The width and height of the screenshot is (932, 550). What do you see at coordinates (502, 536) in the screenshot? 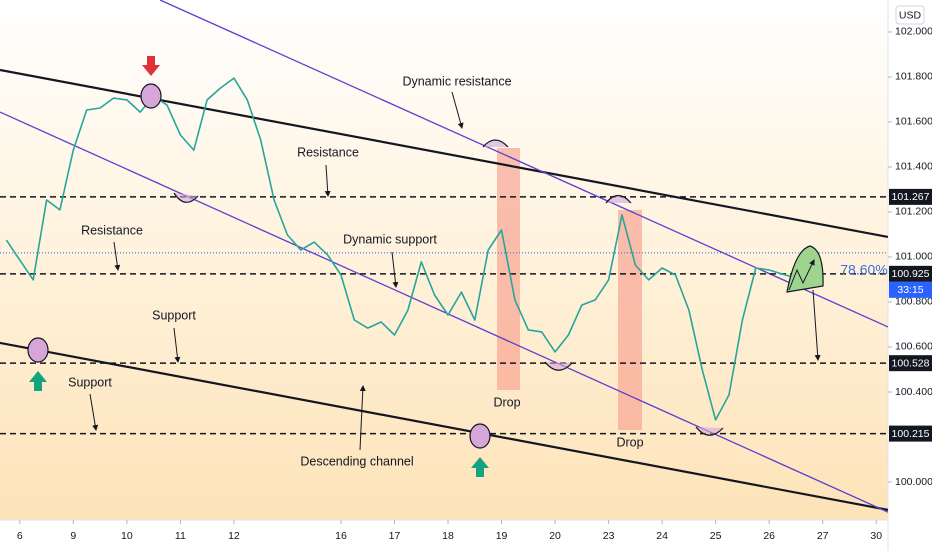
I see `x-tick-label: 19` at bounding box center [502, 536].